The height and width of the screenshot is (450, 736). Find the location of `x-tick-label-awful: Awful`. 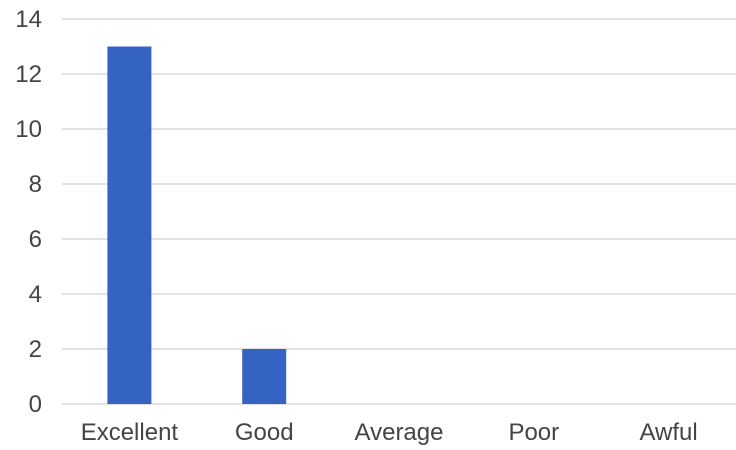

x-tick-label-awful: Awful is located at coordinates (668, 432).